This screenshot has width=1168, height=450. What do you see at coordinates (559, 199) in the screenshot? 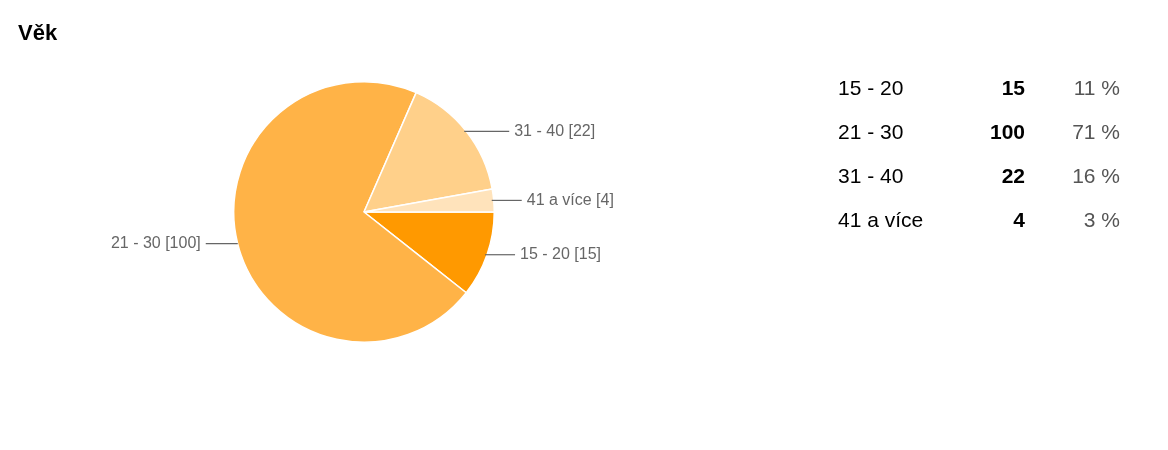
I see `slice-label: 41 a více` at bounding box center [559, 199].